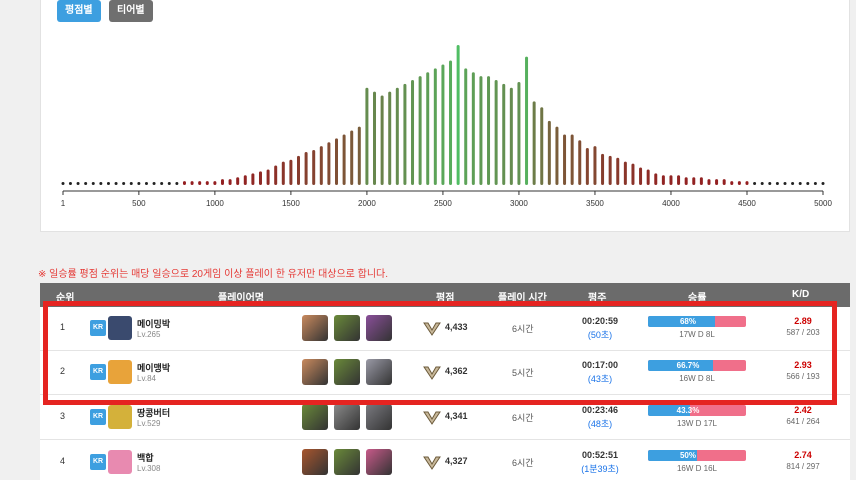 This screenshot has height=480, width=856. Describe the element at coordinates (131, 11) in the screenshot. I see `tier-filter-button: 티어별` at that location.